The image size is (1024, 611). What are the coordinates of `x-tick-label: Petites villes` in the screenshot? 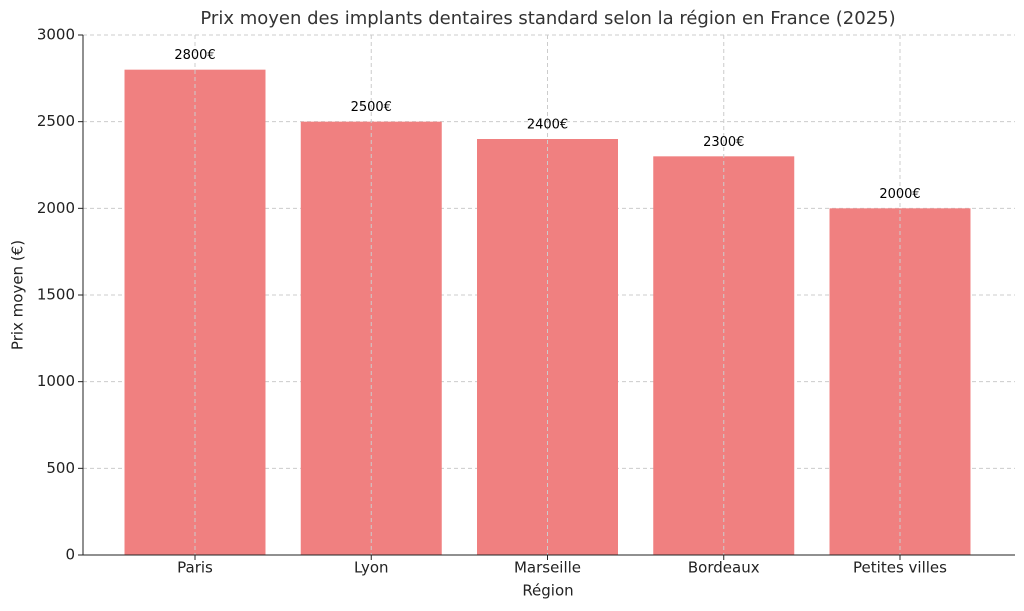 It's located at (900, 568).